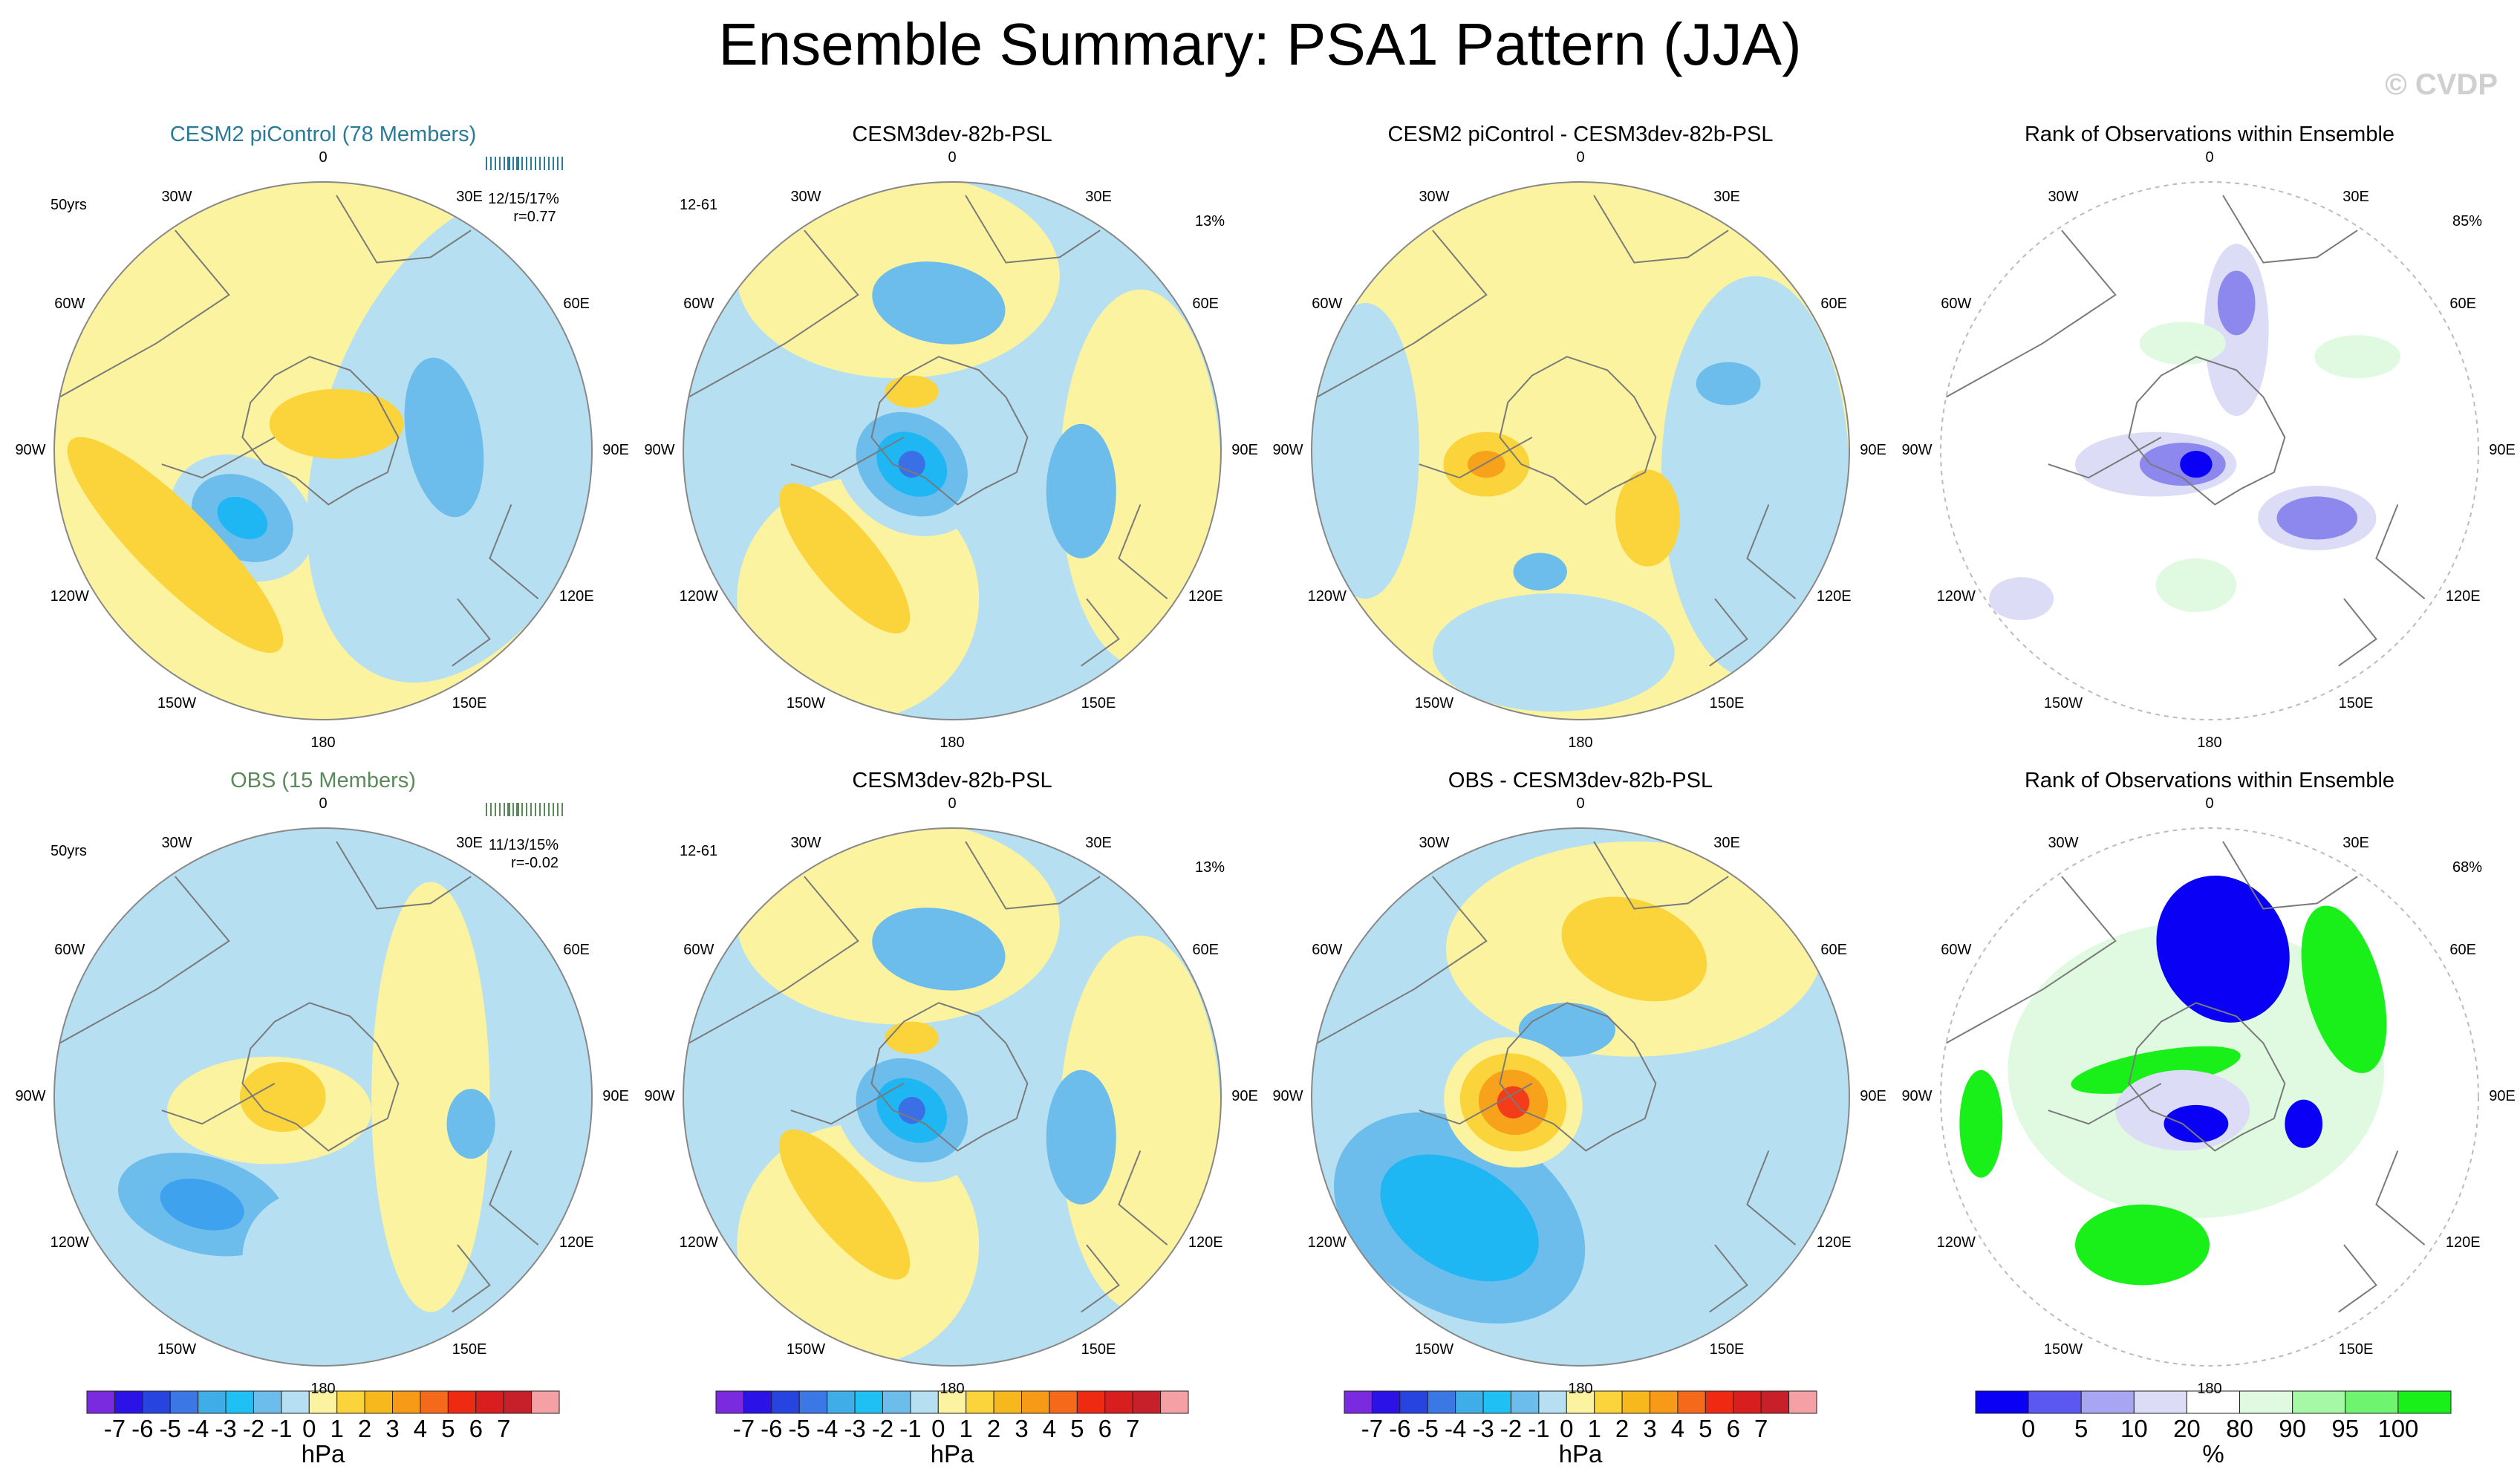  I want to click on anom-colorbar-tick-label: -4, so click(198, 1428).